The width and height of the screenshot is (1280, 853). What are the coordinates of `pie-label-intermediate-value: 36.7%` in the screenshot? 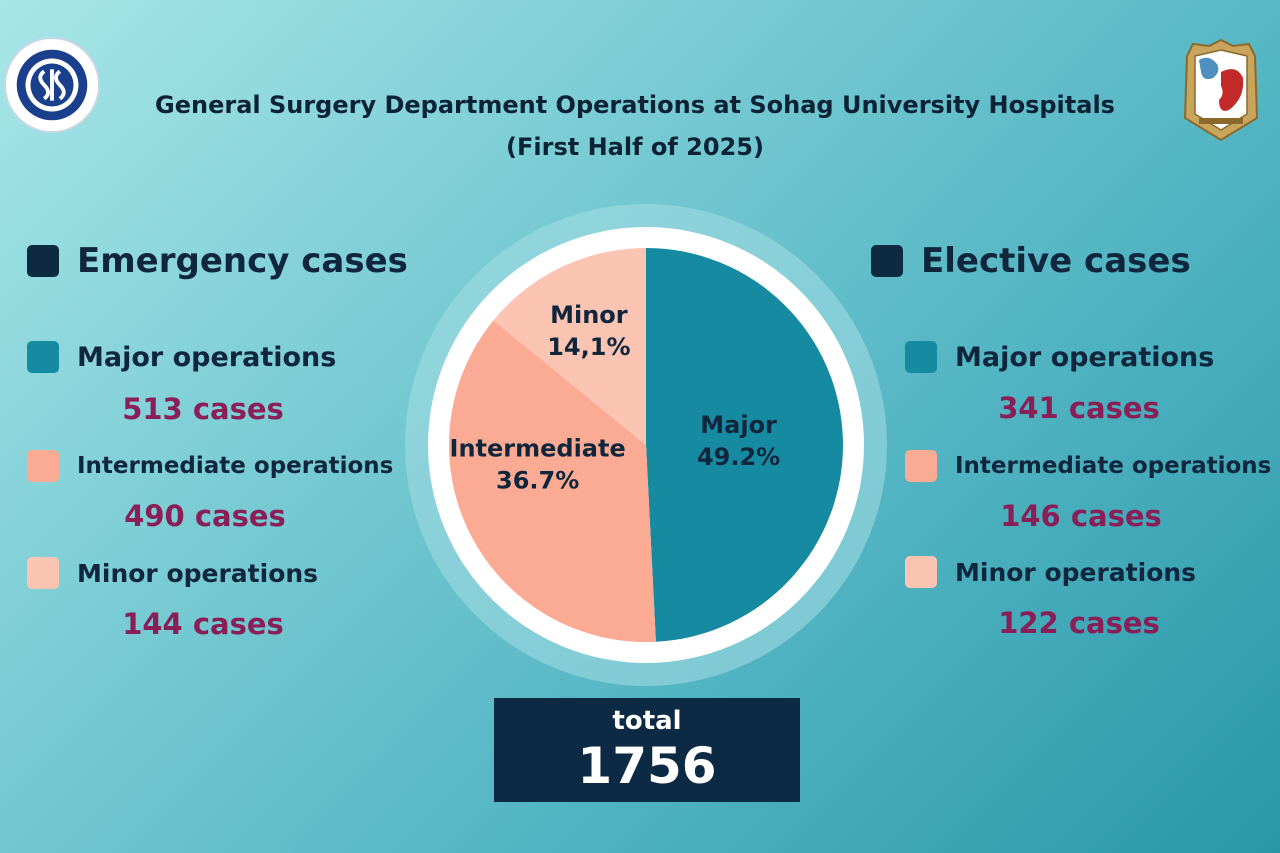 It's located at (537, 481).